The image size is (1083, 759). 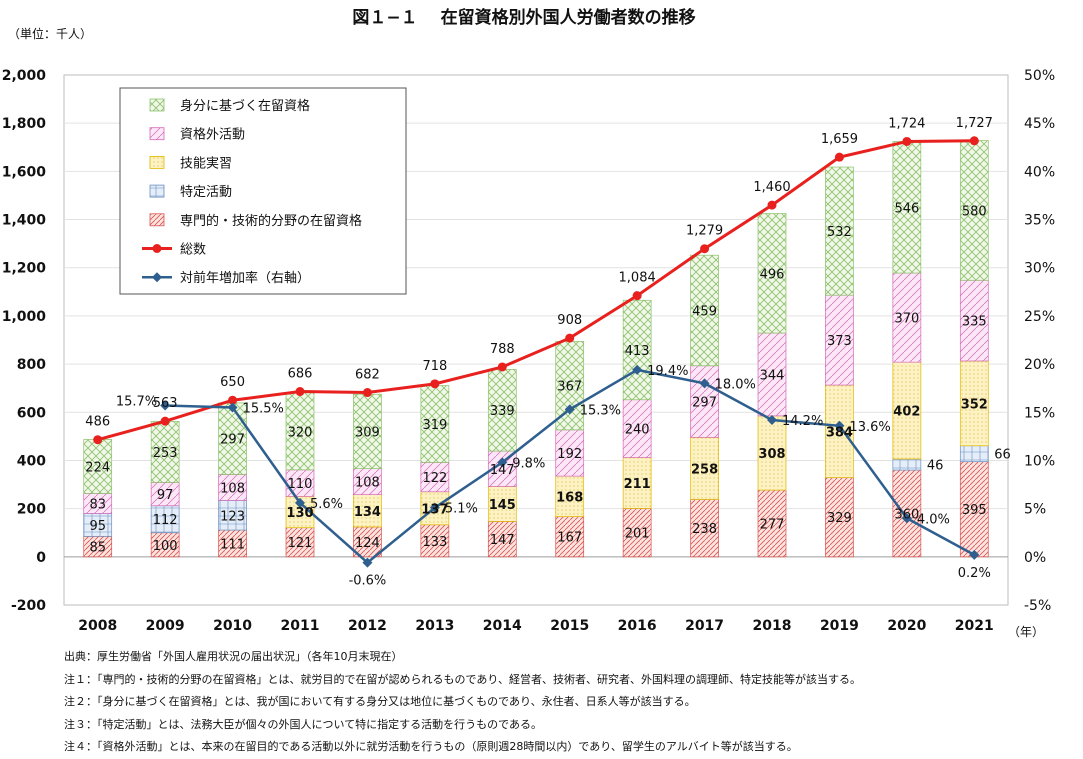 I want to click on bar-label-trainee: 137, so click(x=434, y=509).